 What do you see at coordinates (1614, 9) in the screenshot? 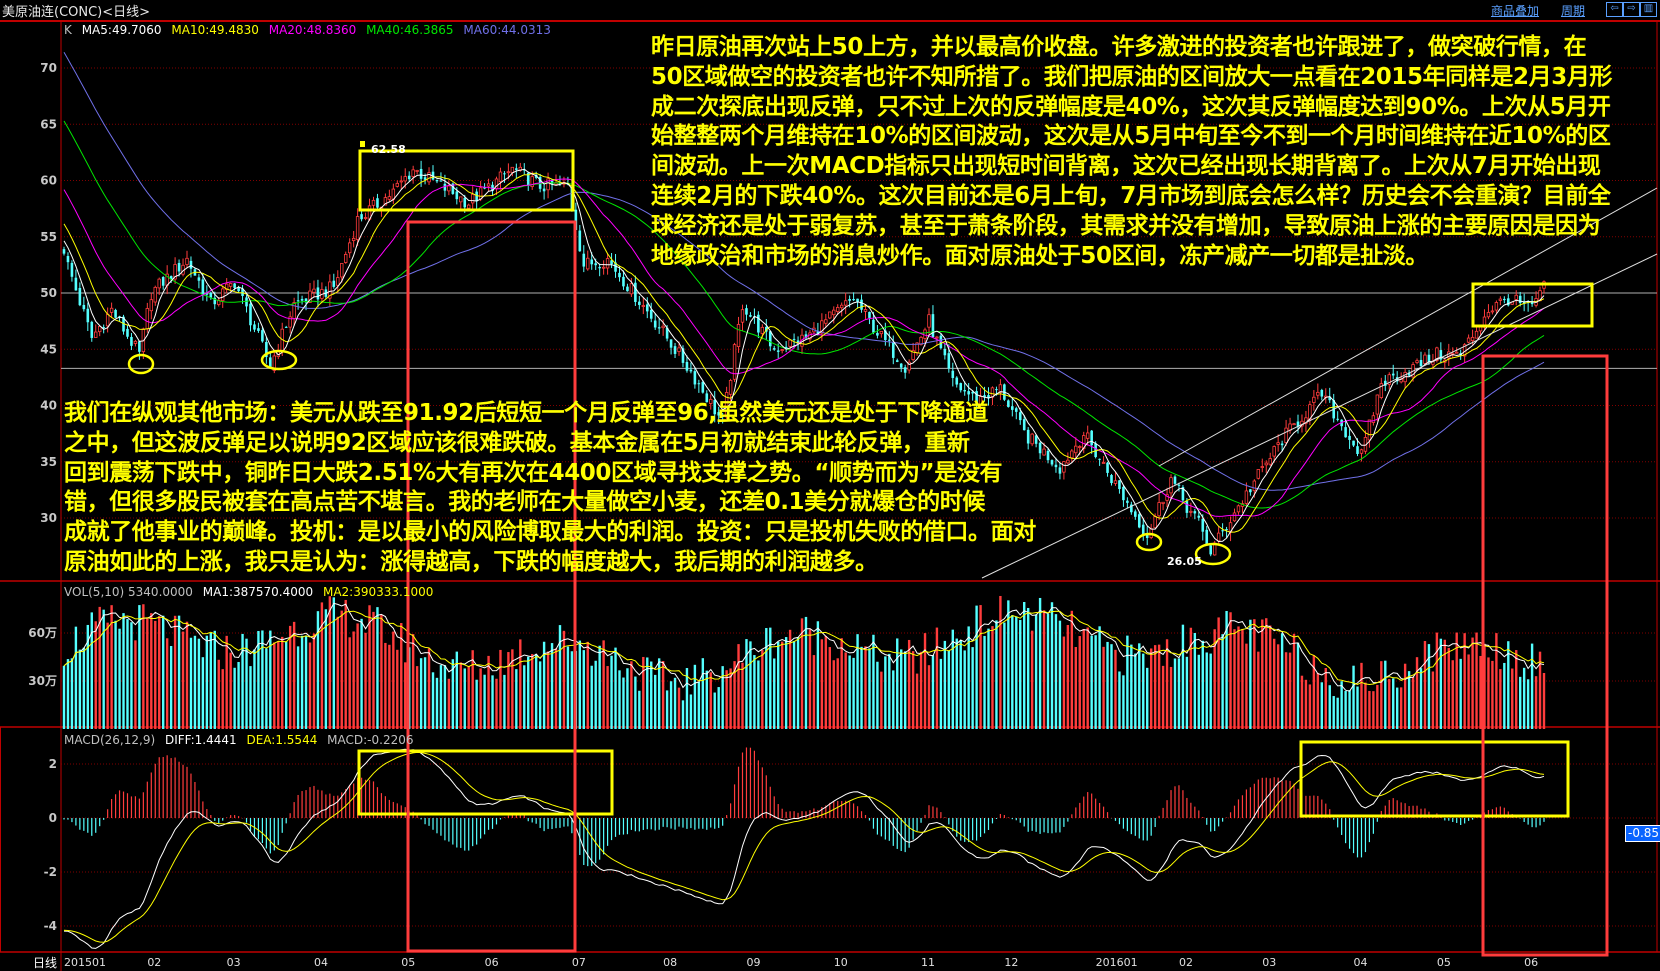
I see `arrow-left-icon: ⇦` at bounding box center [1614, 9].